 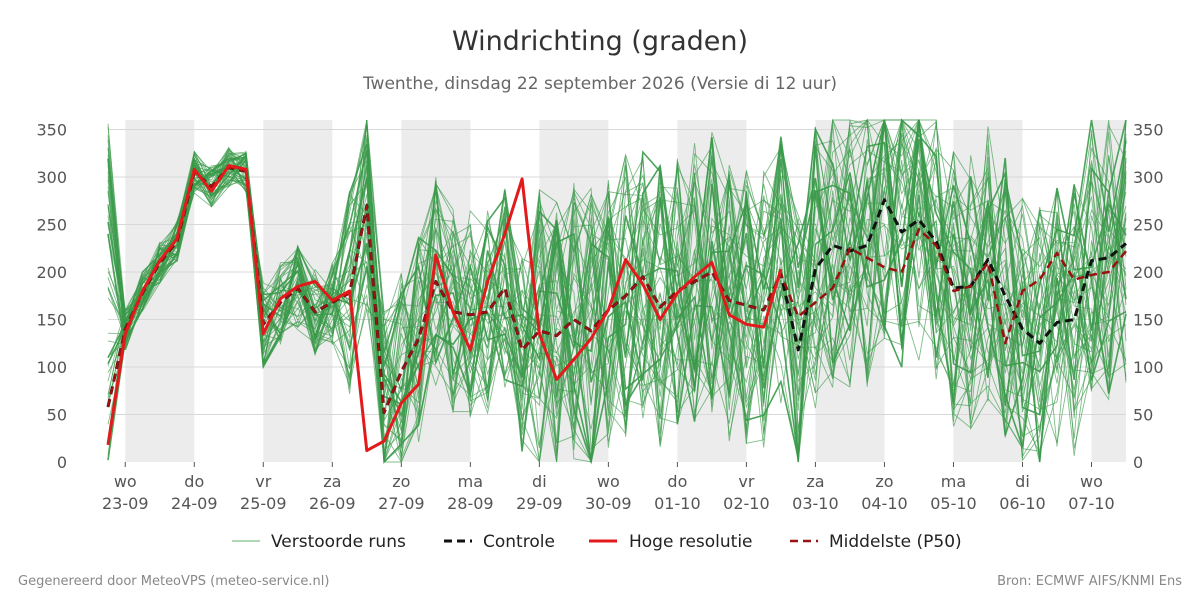 What do you see at coordinates (401, 481) in the screenshot?
I see `x-tick-day-4: zo` at bounding box center [401, 481].